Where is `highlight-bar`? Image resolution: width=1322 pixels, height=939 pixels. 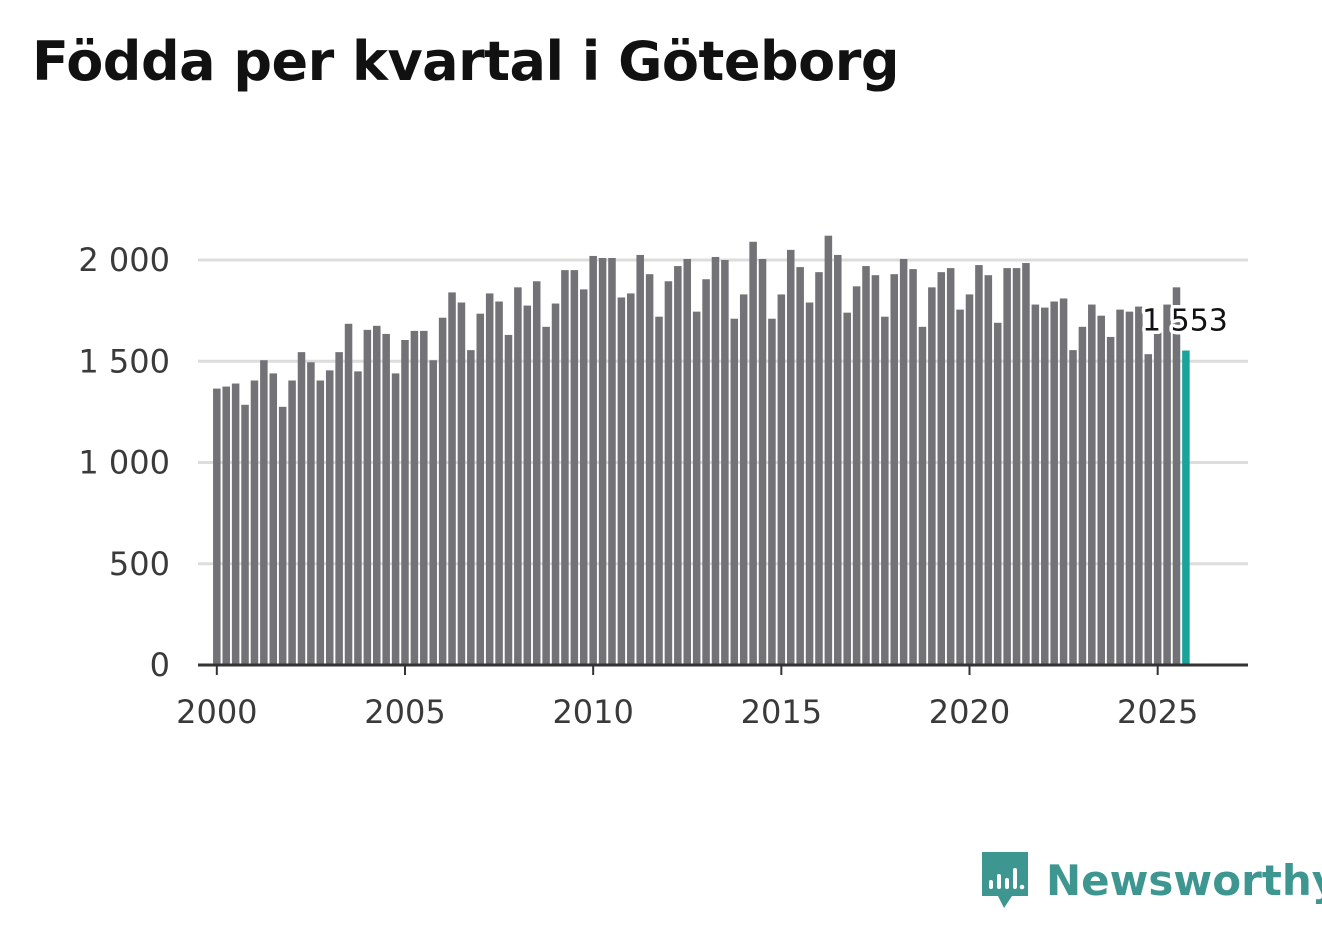 highlight-bar is located at coordinates (1186, 507).